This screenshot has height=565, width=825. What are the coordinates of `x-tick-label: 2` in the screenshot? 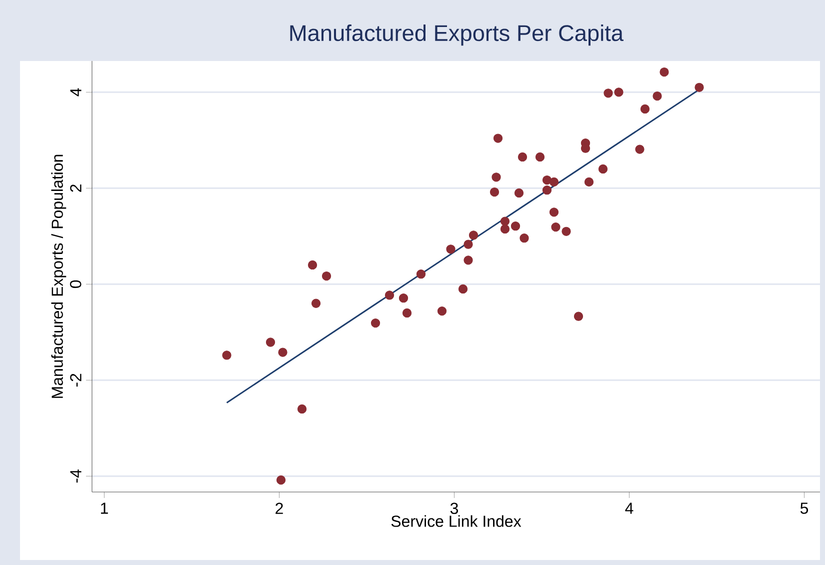 It's located at (279, 508).